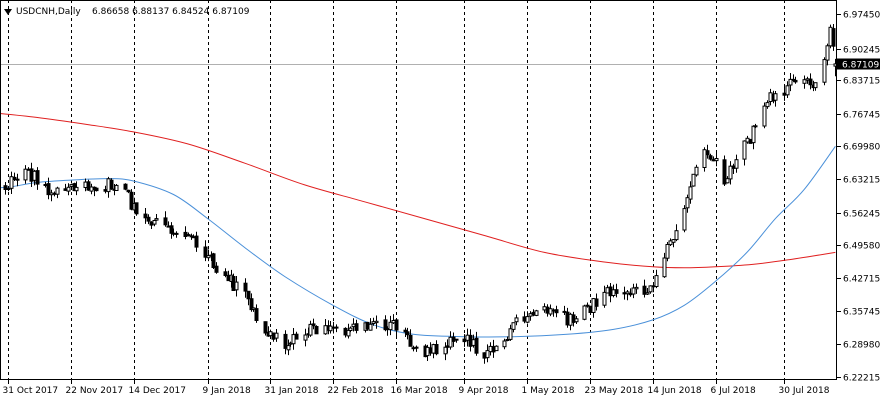 The height and width of the screenshot is (400, 880). I want to click on symbol-dropdown-icon, so click(8, 12).